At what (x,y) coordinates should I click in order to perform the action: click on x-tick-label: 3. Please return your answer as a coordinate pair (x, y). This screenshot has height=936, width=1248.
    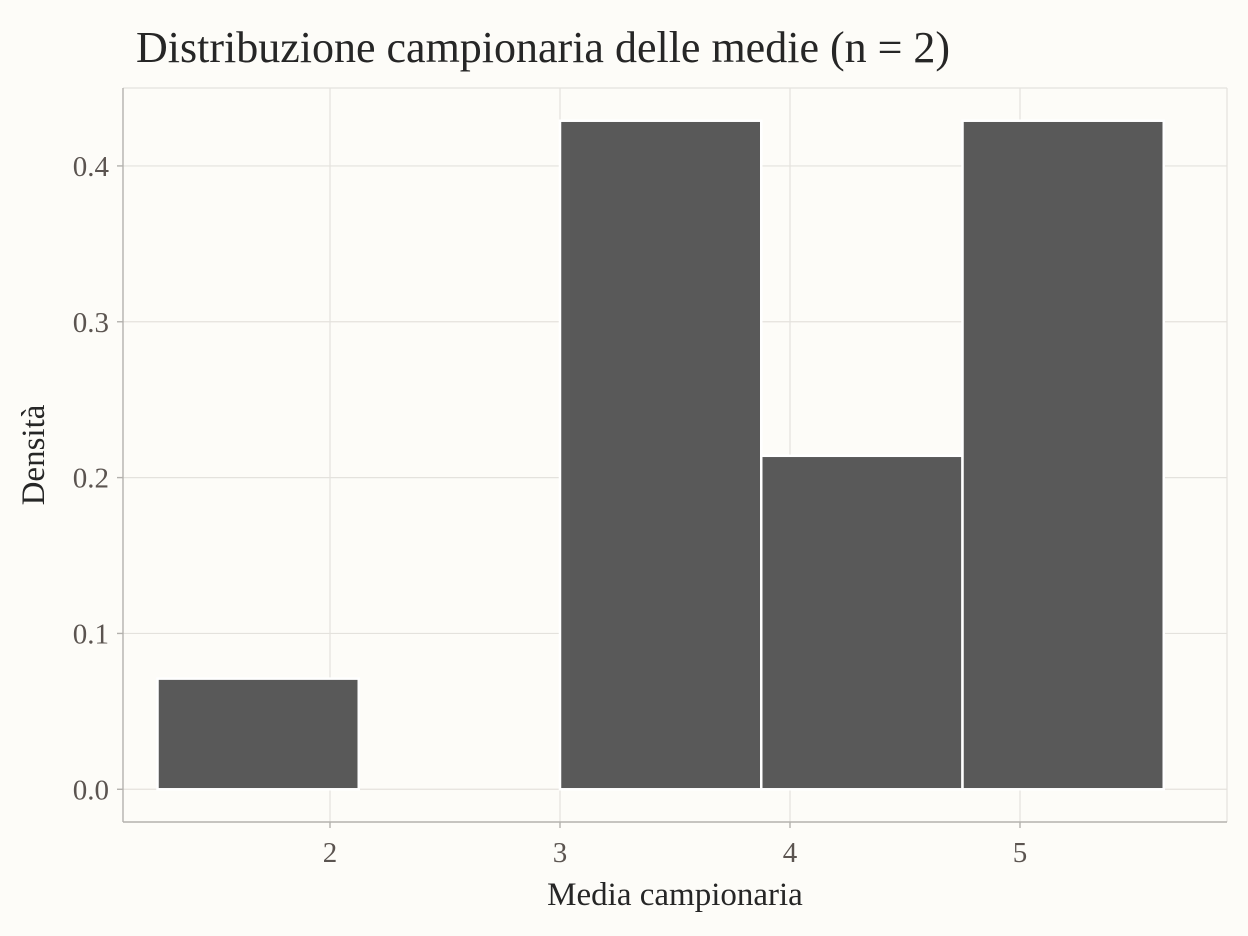
    Looking at the image, I should click on (560, 853).